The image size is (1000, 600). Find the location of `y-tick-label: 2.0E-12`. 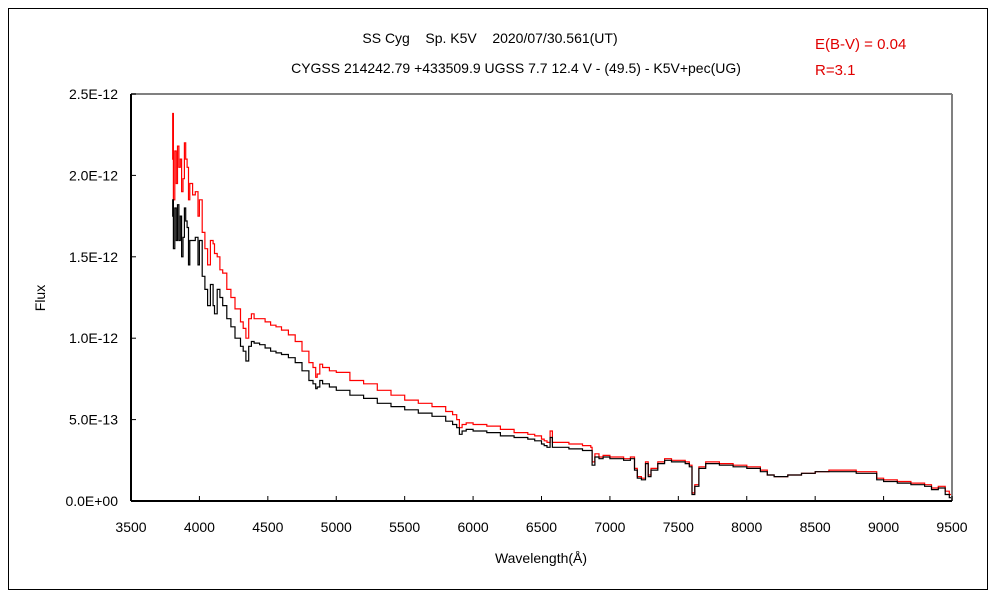

y-tick-label: 2.0E-12 is located at coordinates (93, 175).